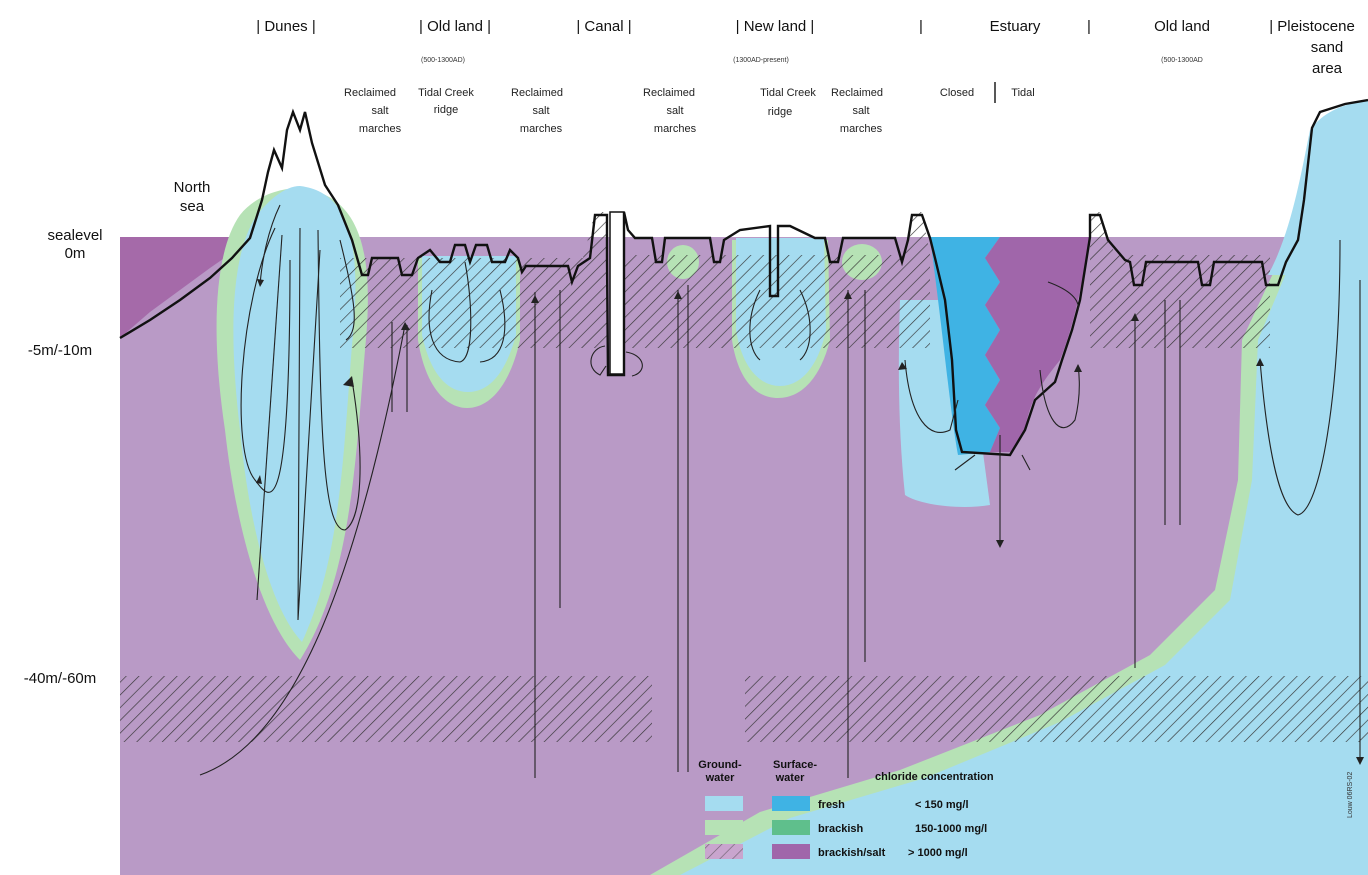  What do you see at coordinates (370, 93) in the screenshot?
I see `reclaimed-1-line-1: Reclaimed` at bounding box center [370, 93].